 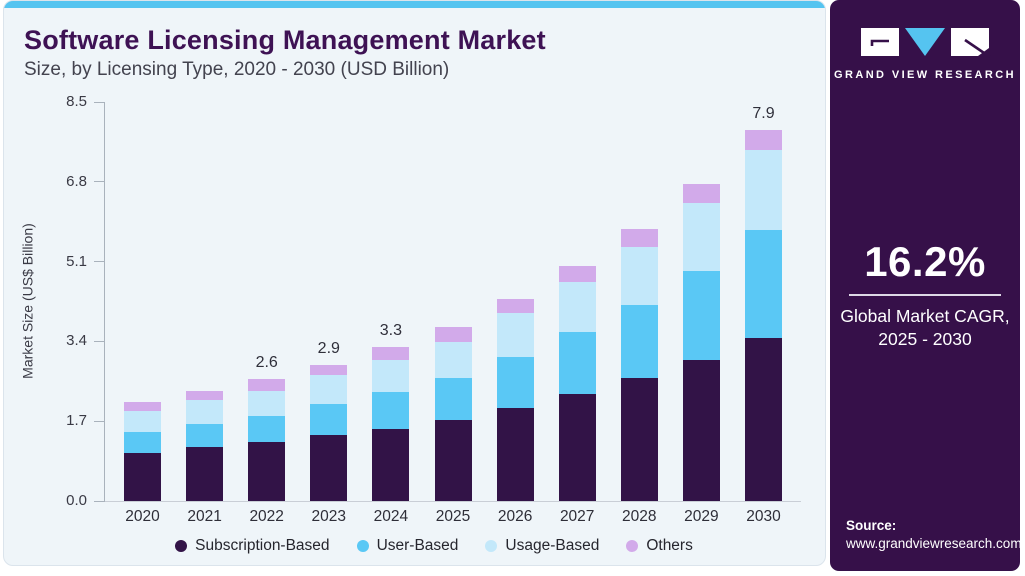 What do you see at coordinates (577, 307) in the screenshot?
I see `bar-2027-segment-usage-based` at bounding box center [577, 307].